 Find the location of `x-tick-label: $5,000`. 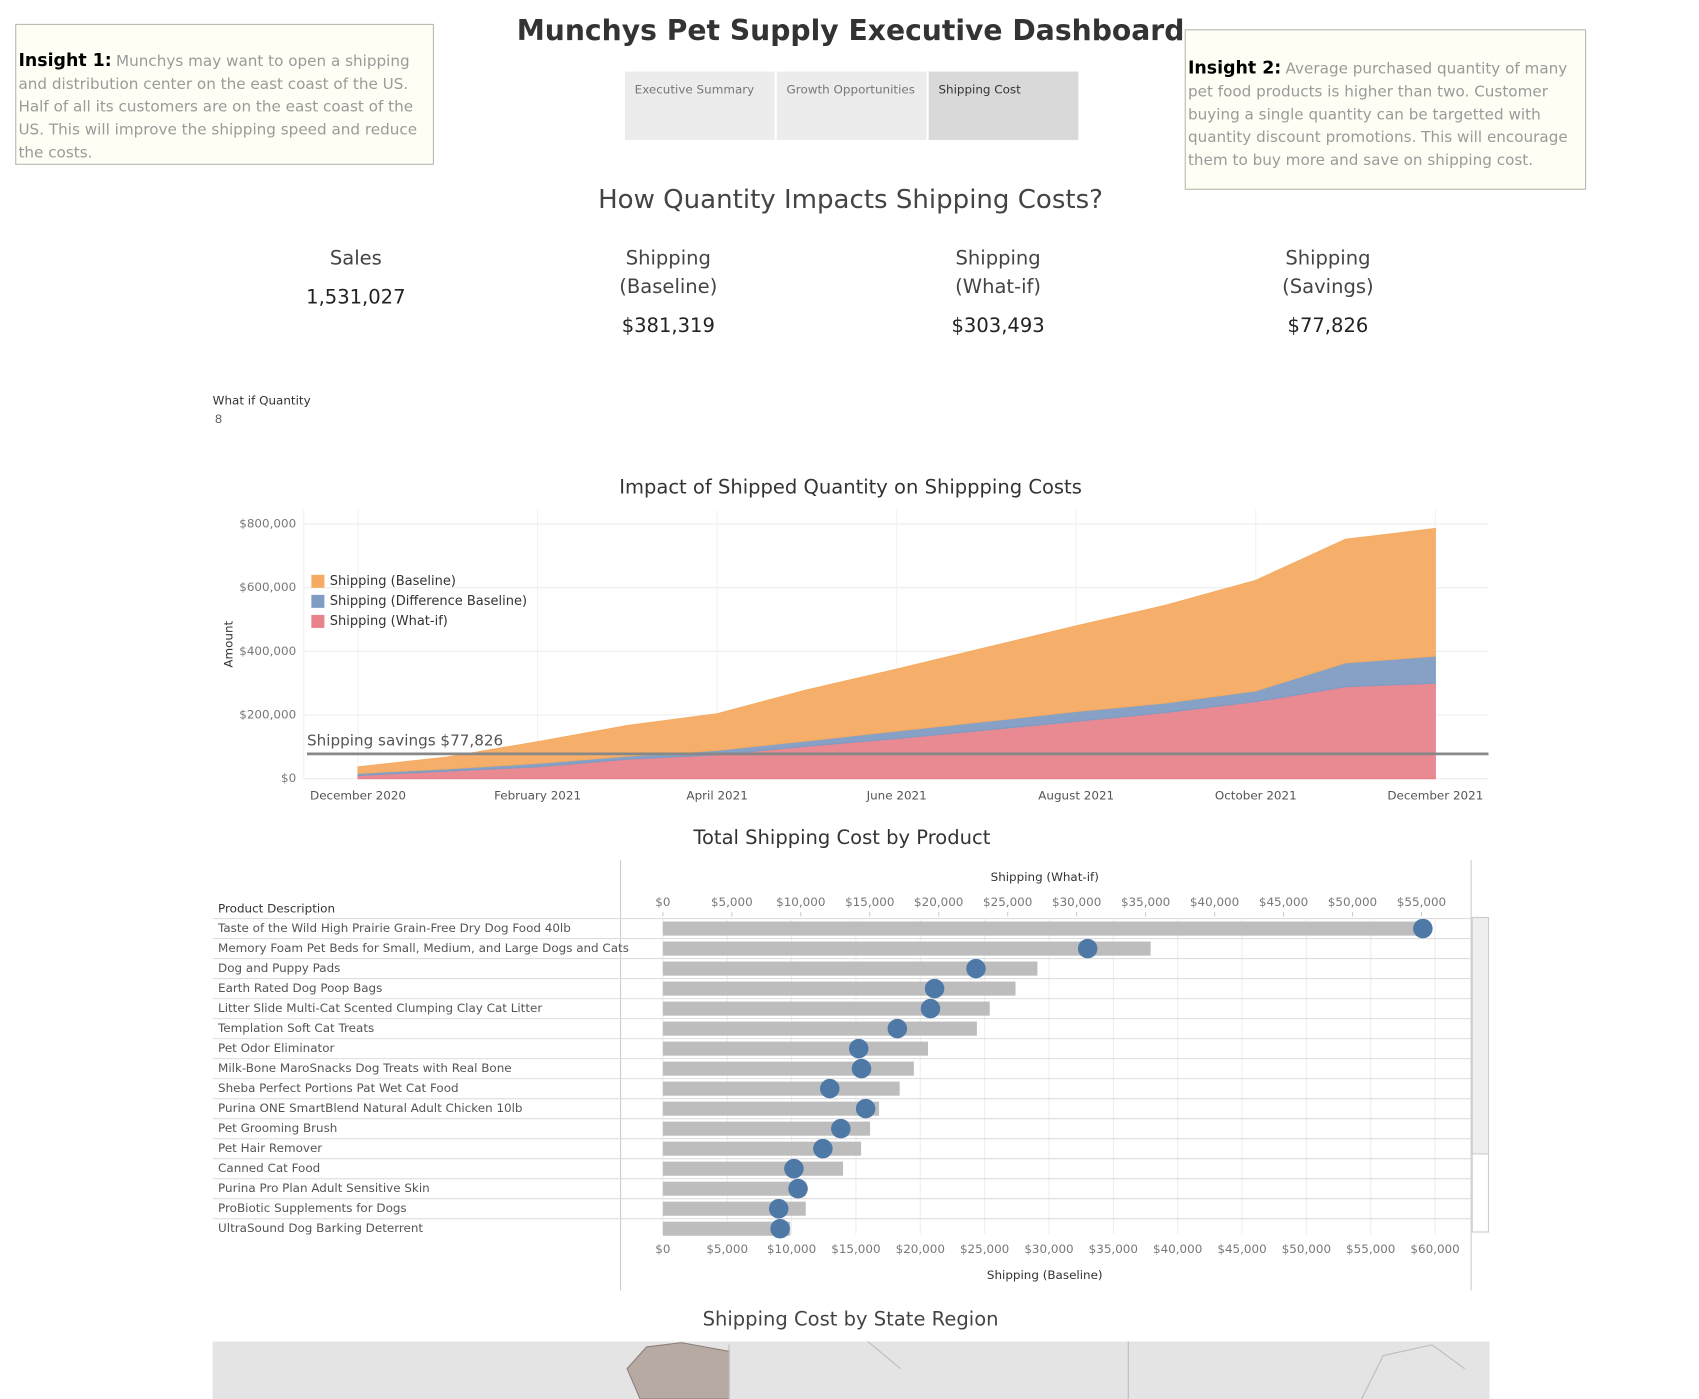

x-tick-label: $5,000 is located at coordinates (727, 1249).